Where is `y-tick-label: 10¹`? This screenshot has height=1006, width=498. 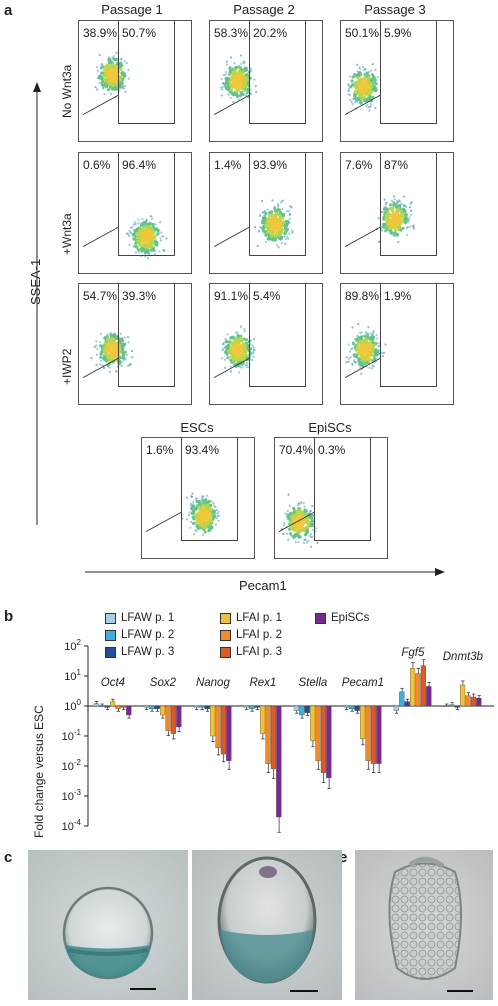 y-tick-label: 10¹ is located at coordinates (72, 675).